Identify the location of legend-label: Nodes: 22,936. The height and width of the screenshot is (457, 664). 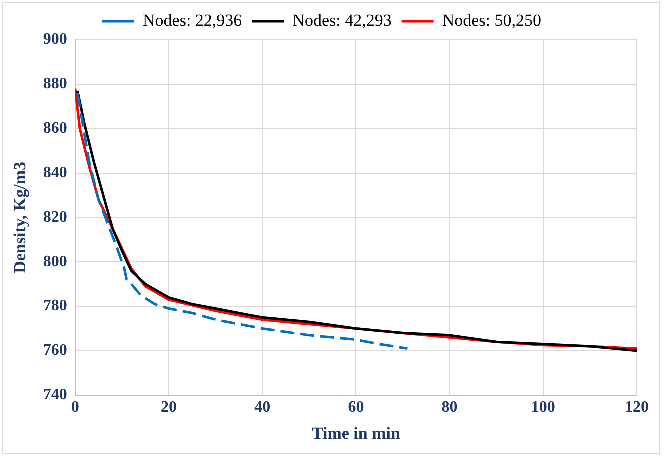
(192, 20).